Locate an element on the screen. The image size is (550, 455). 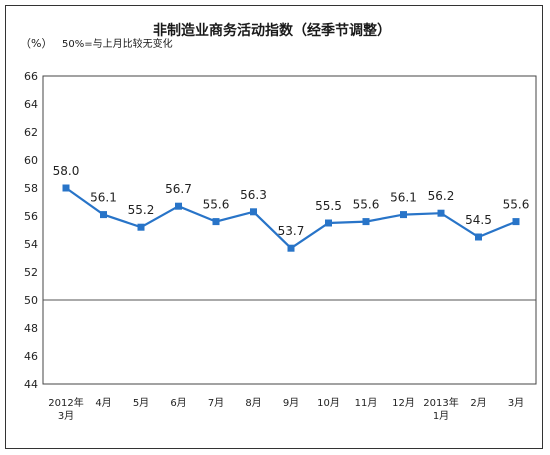
x-tick-label: 11月 is located at coordinates (366, 403).